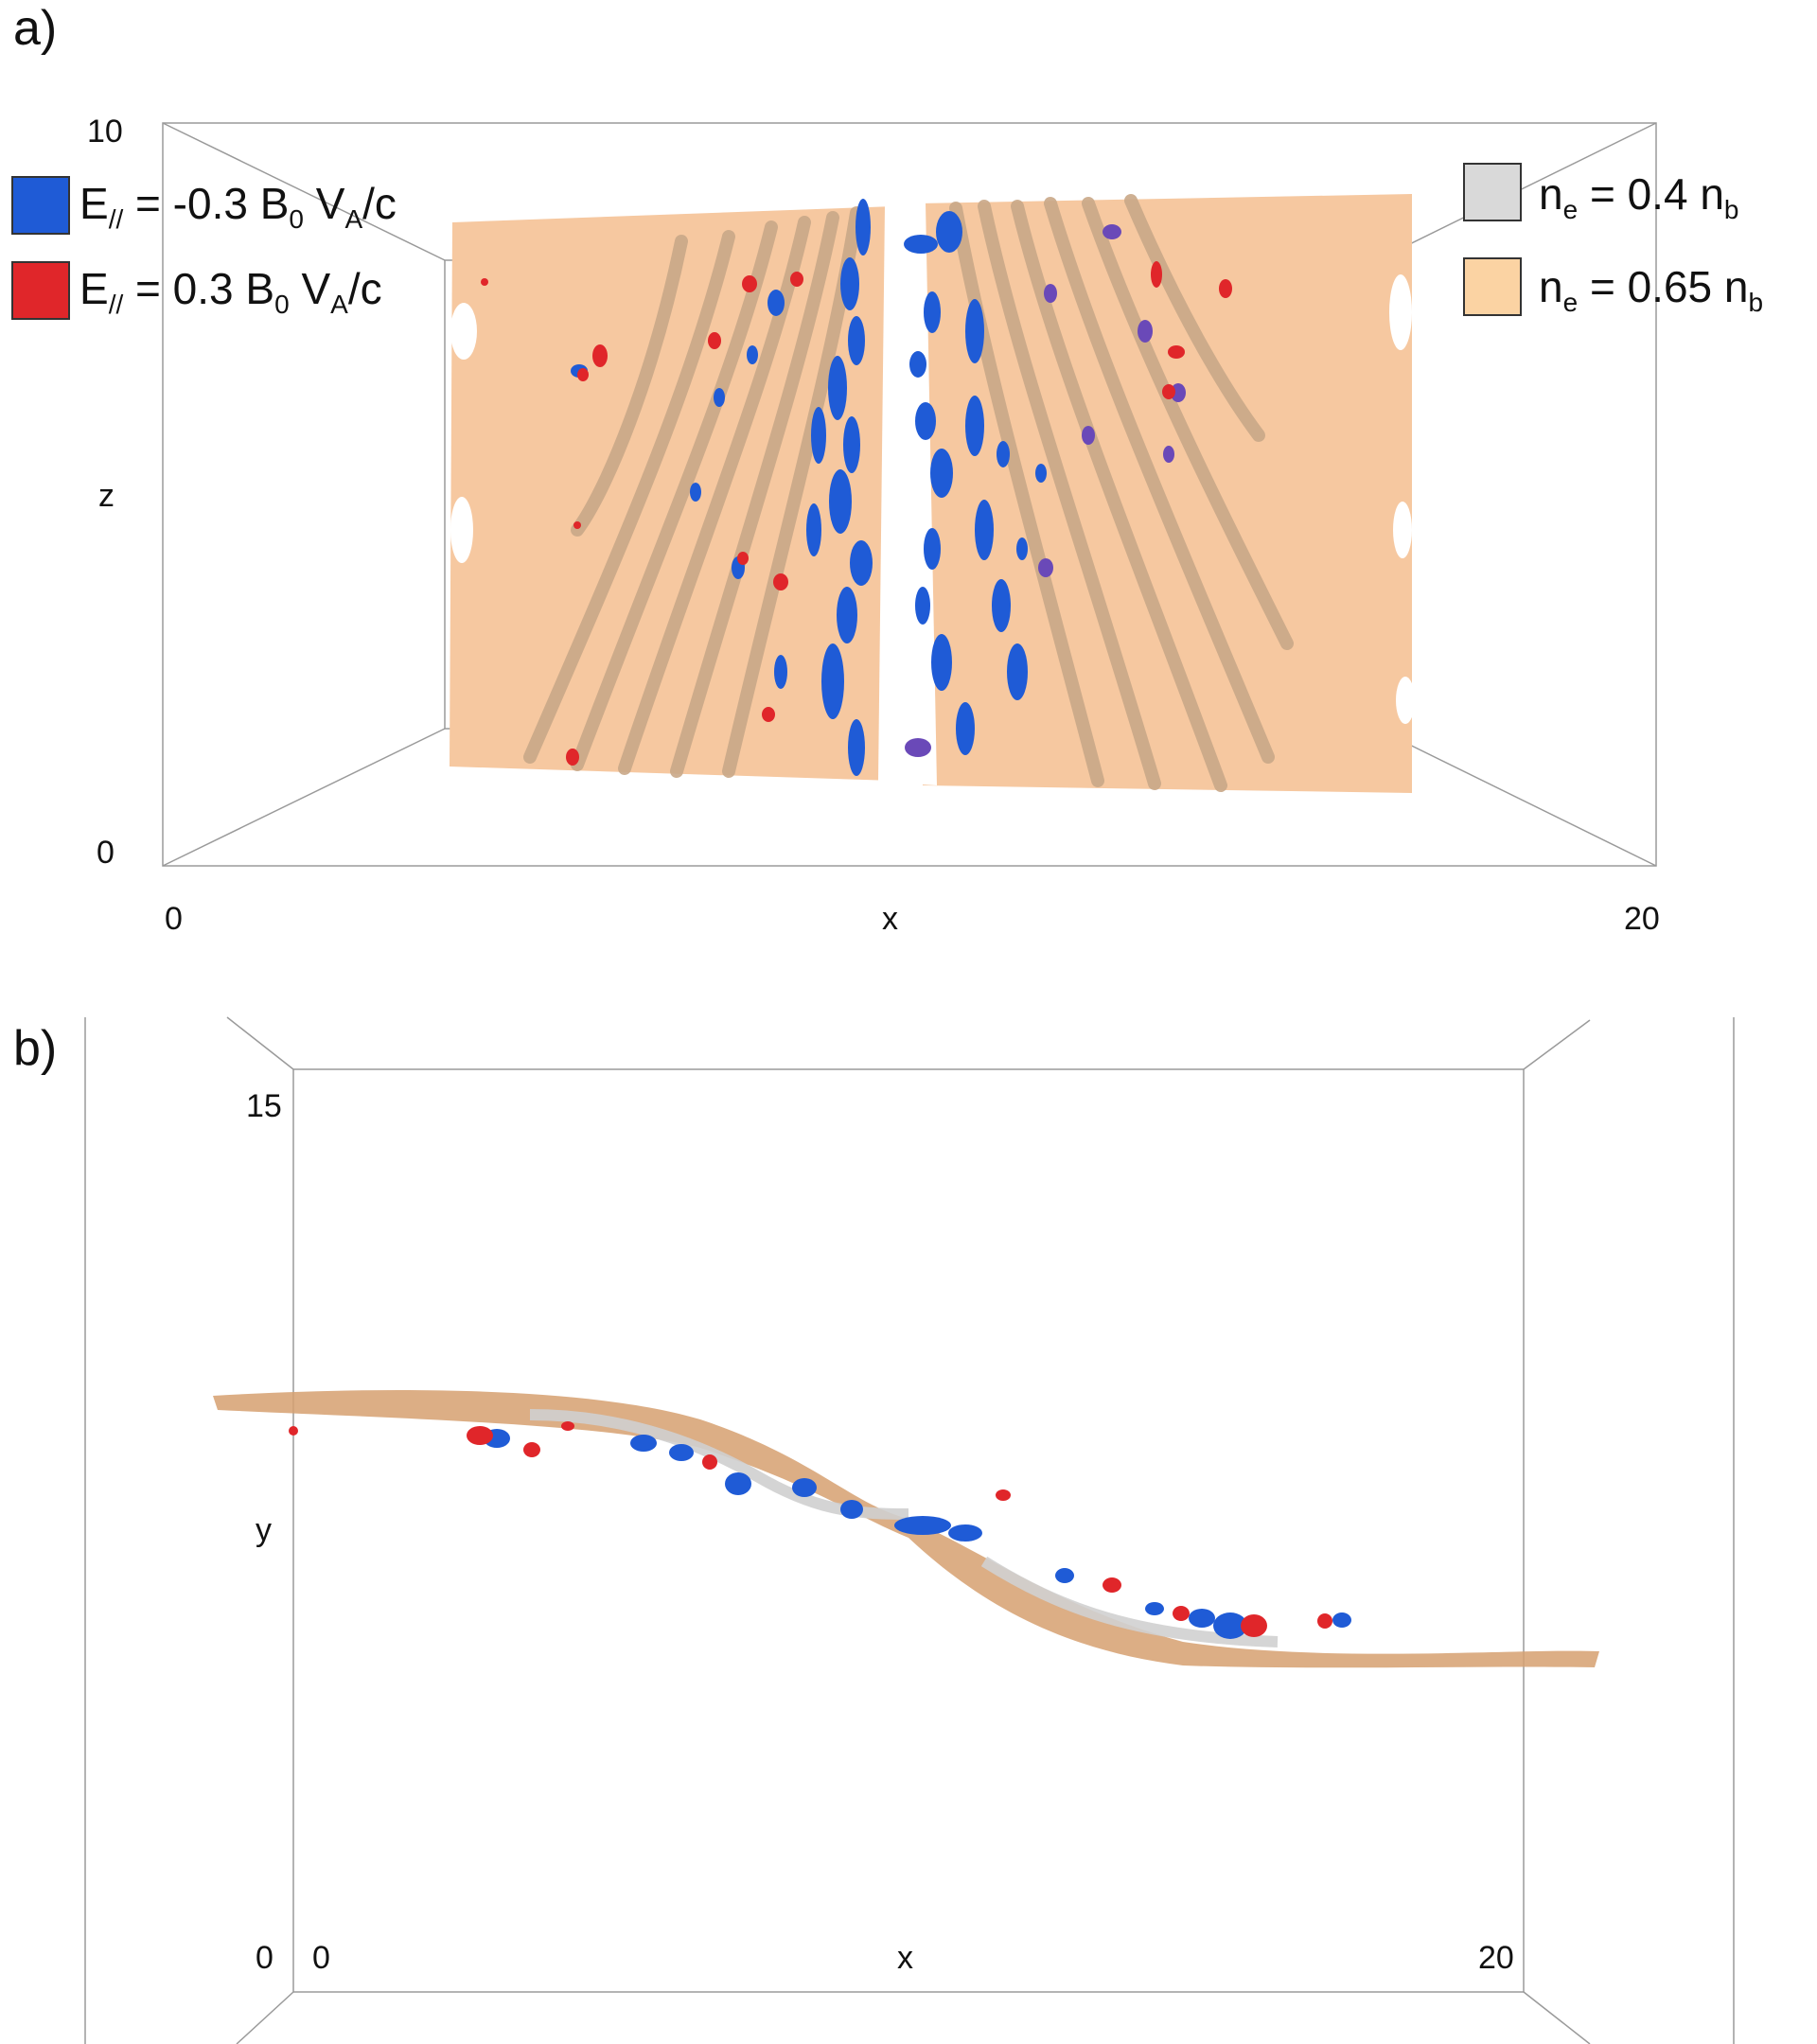  I want to click on legend-text-low-density: ne = 0.4 nb, so click(1639, 197).